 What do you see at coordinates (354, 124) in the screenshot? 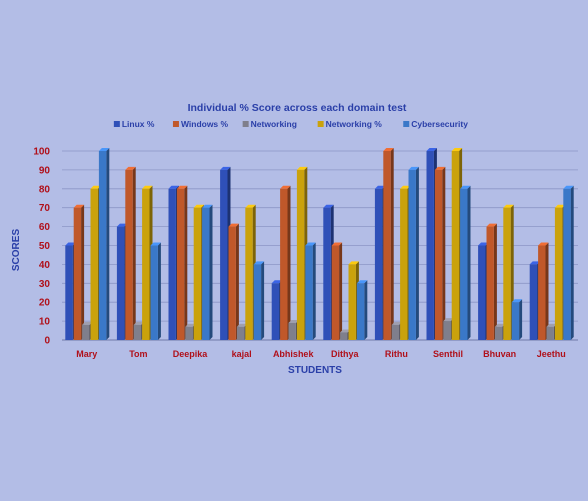
I see `legend-label: Networking %` at bounding box center [354, 124].